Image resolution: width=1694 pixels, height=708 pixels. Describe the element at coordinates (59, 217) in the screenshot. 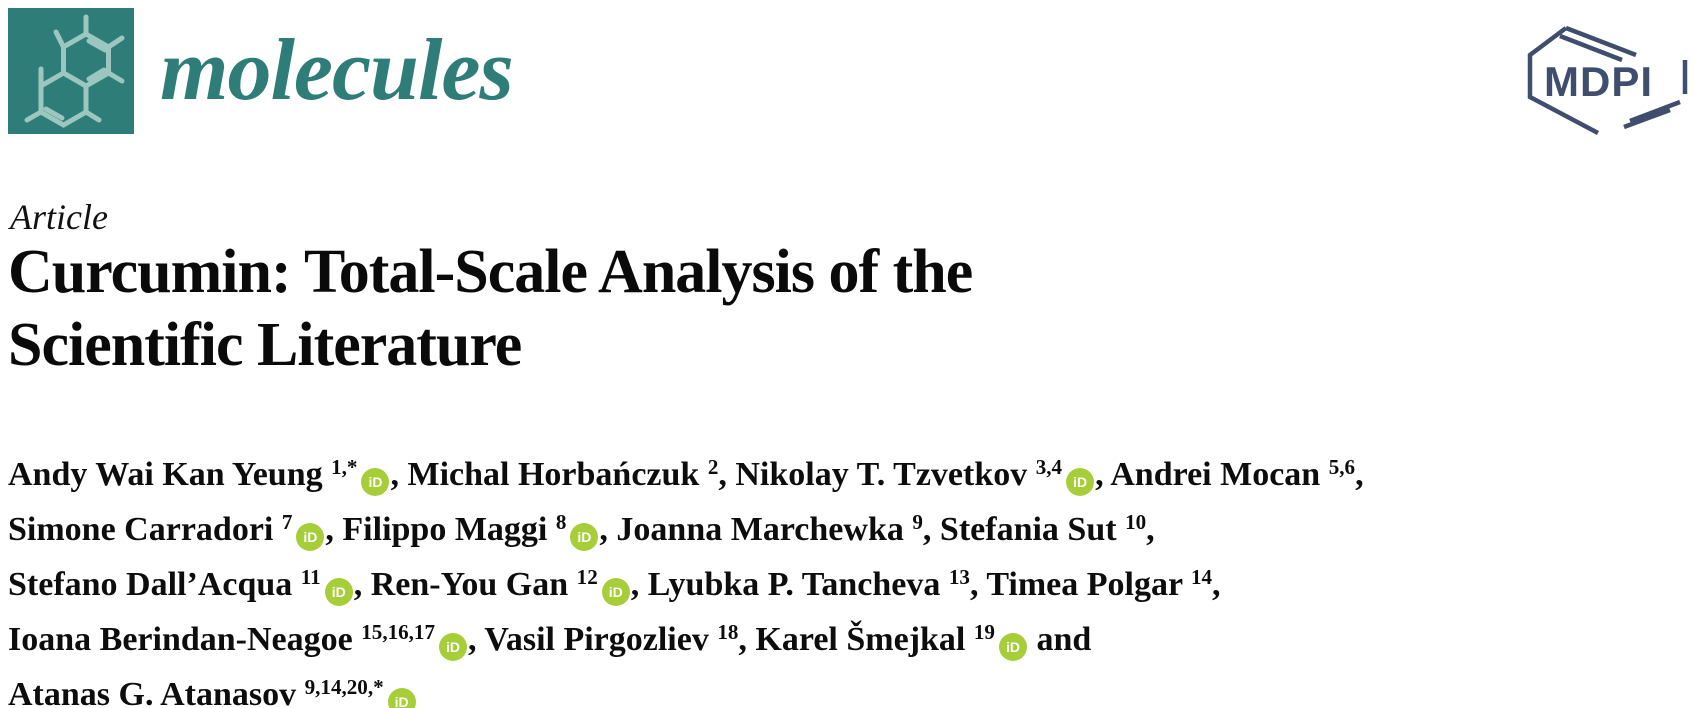

I see `article-type-label: Article` at that location.